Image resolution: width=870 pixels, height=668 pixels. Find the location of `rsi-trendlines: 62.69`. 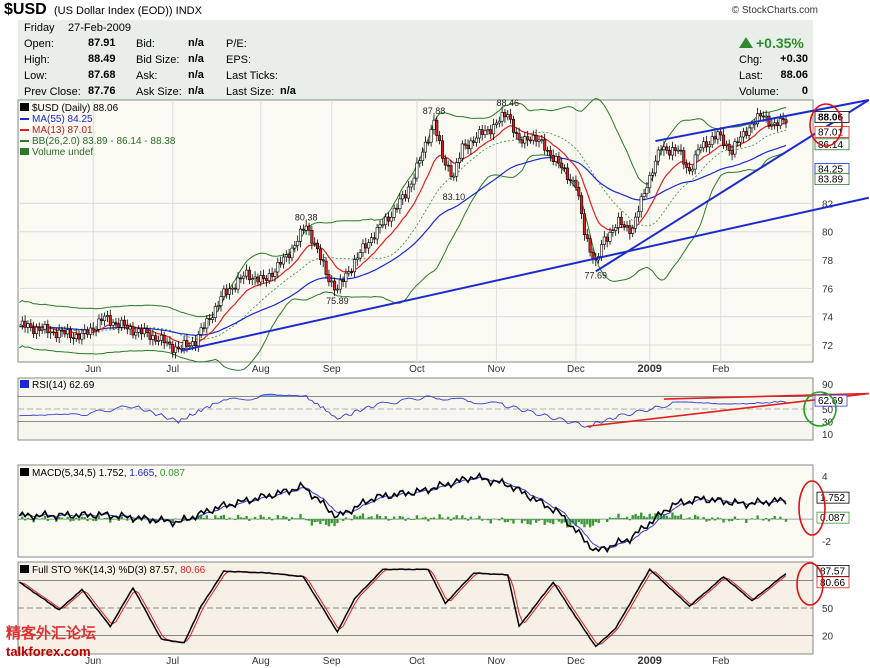

rsi-trendlines: 62.69 is located at coordinates (728, 410).